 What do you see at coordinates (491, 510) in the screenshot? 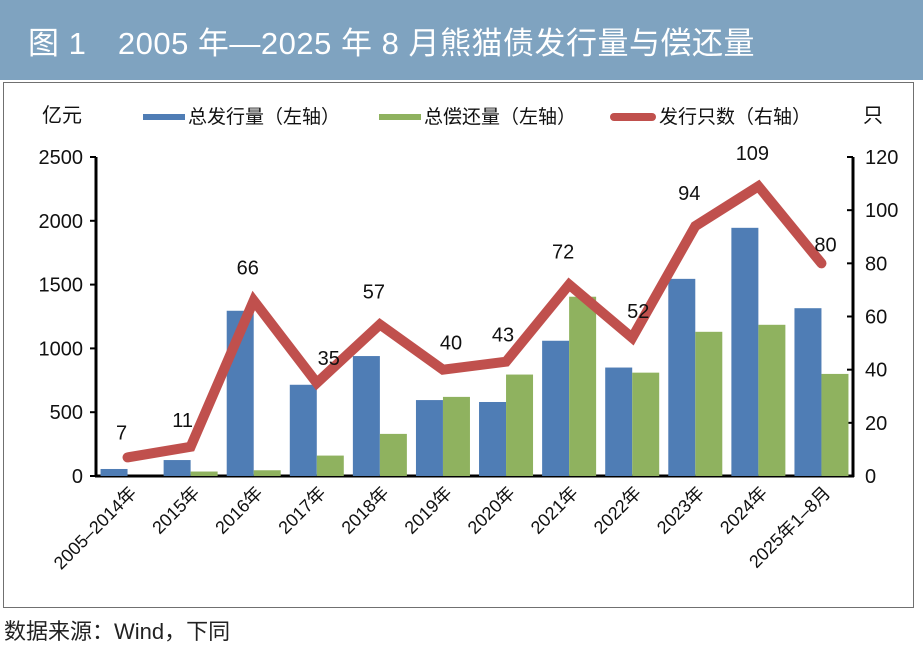
I see `x-tick-label: 2020年` at bounding box center [491, 510].